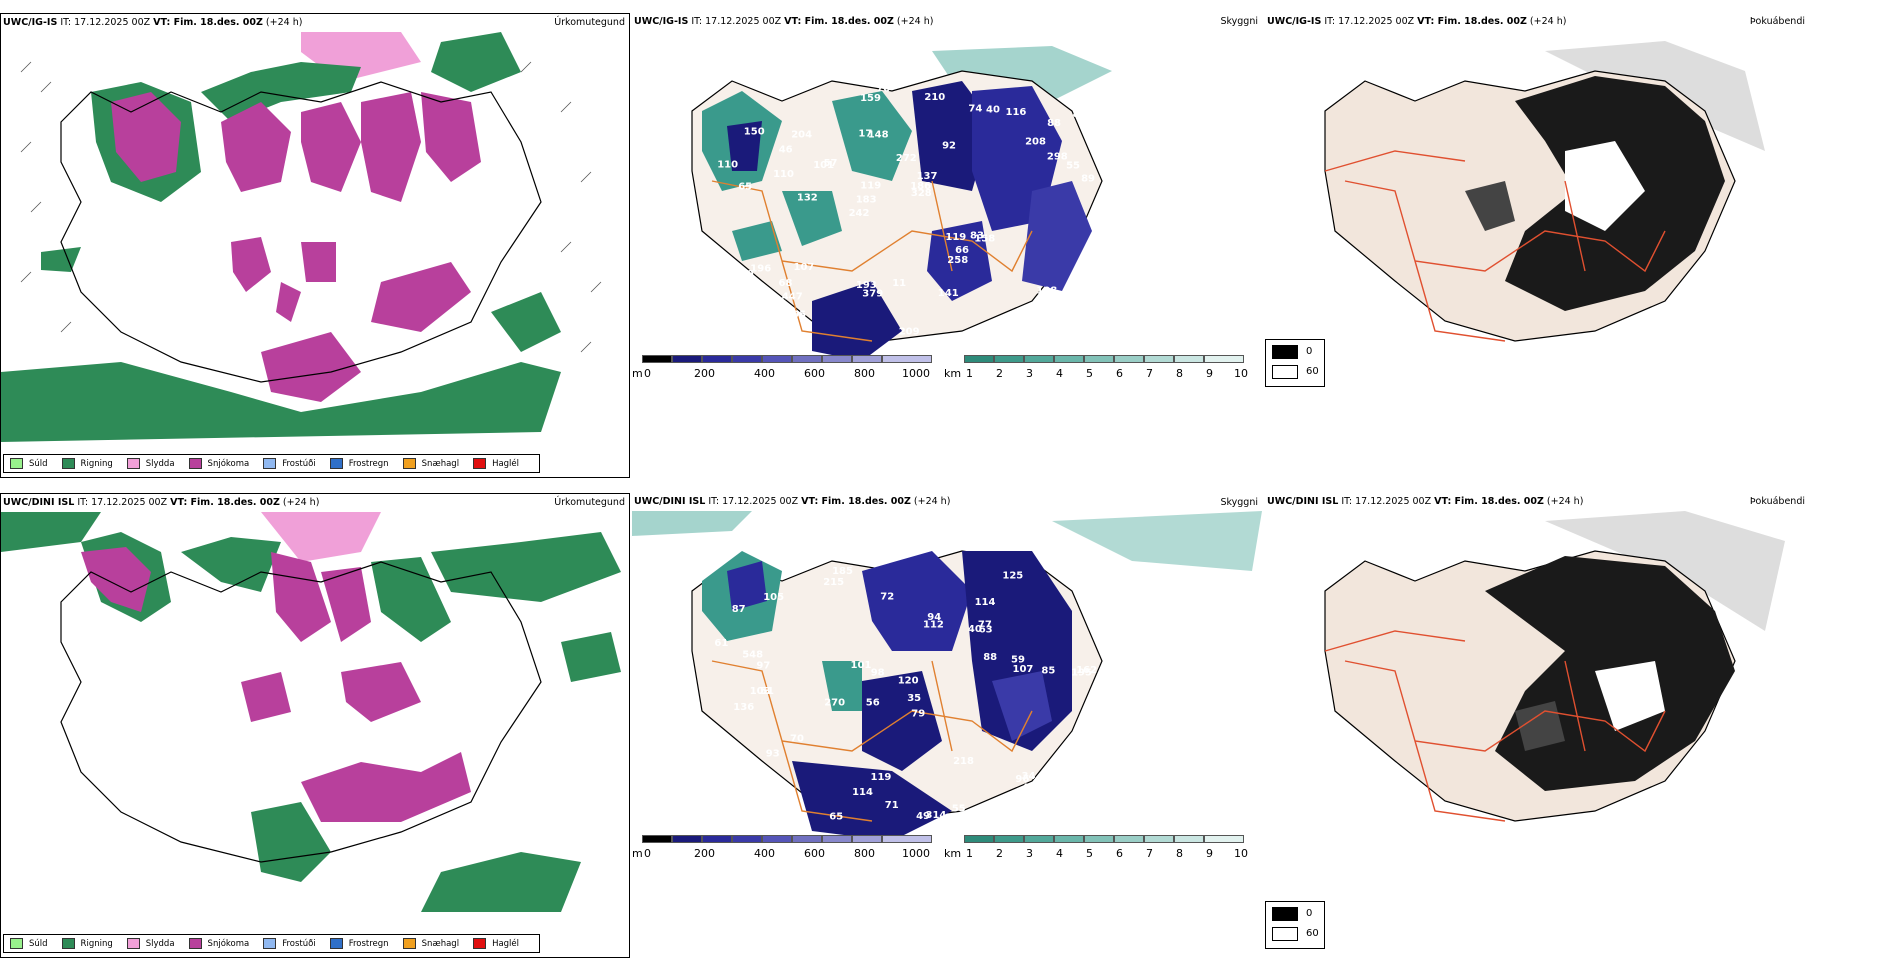  I want to click on height-tick: 1000, so click(916, 373).